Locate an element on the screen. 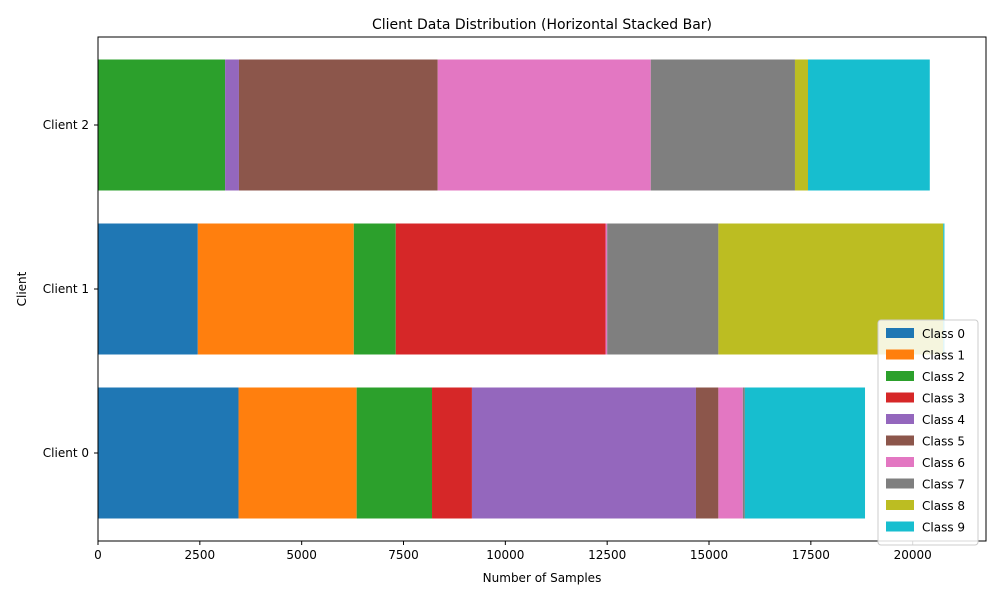 The width and height of the screenshot is (1000, 600). bar-segment-client1-class9 is located at coordinates (944, 289).